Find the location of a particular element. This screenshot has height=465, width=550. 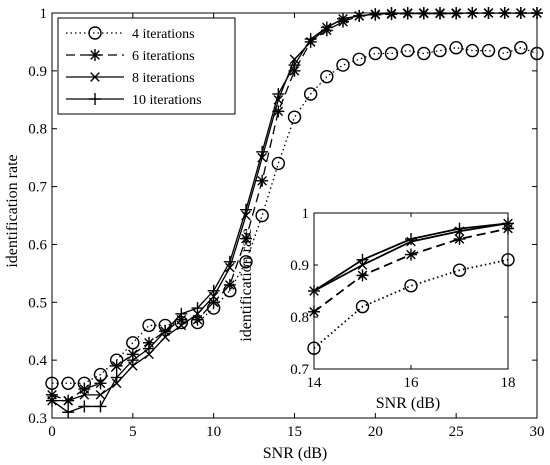

inset-x-tick-label: 14 is located at coordinates (315, 383).